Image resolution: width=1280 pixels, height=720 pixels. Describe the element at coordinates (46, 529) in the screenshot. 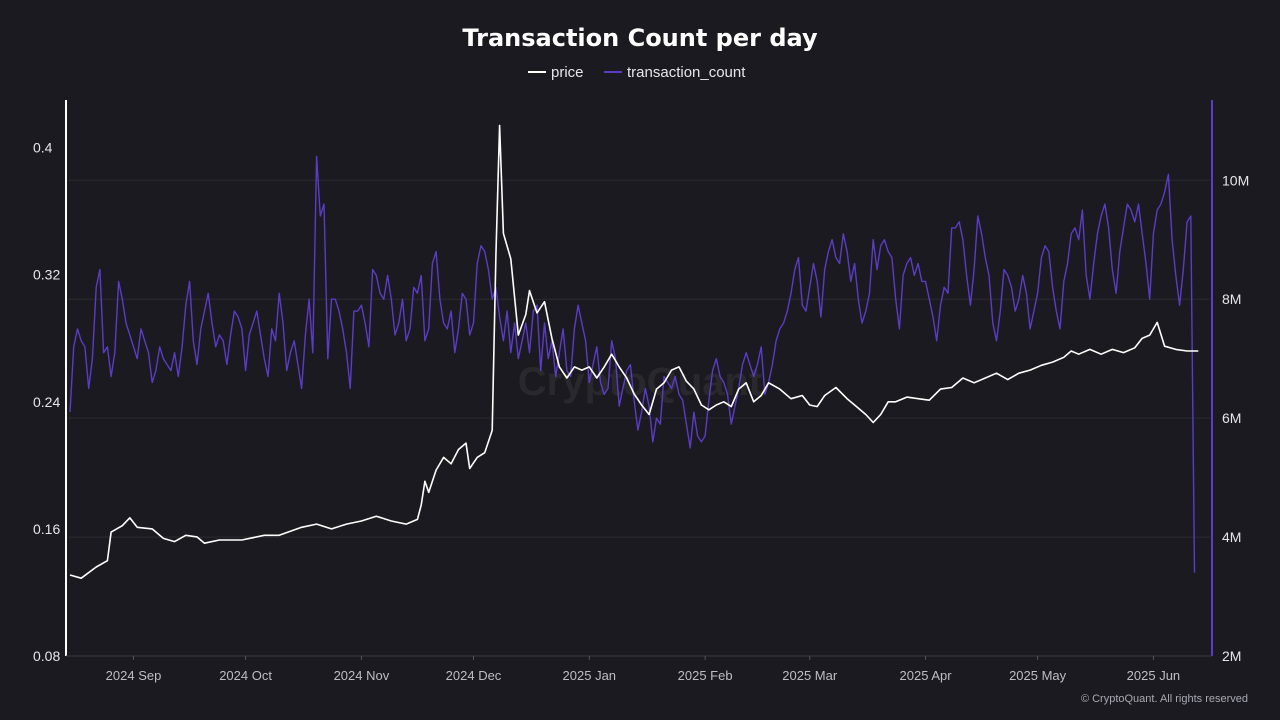

I see `left-tick-label: 0.16` at that location.